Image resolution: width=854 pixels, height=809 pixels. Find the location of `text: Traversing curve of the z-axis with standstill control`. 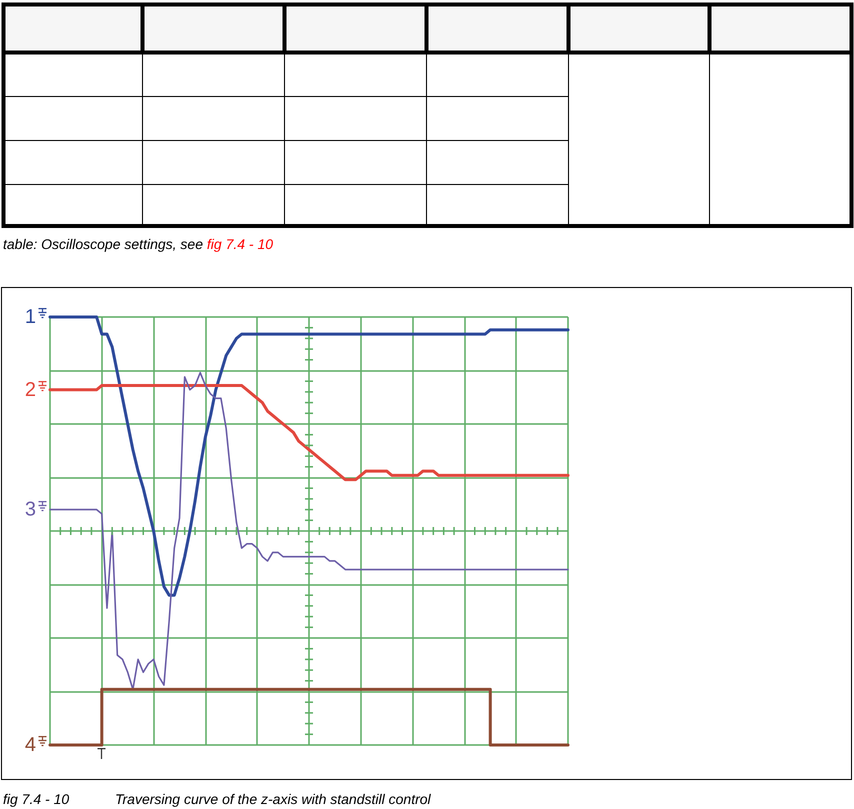

text: Traversing curve of the z-axis with standstill control is located at coordinates (273, 799).